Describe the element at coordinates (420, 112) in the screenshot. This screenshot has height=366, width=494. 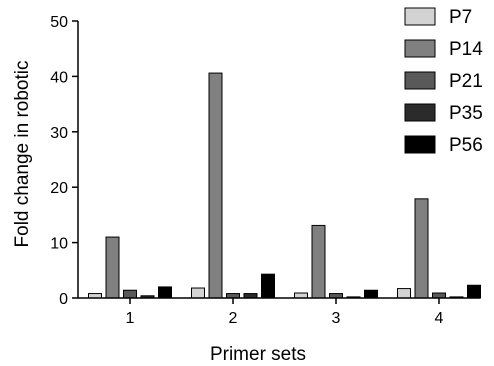
I see `legend-swatch-p35` at that location.